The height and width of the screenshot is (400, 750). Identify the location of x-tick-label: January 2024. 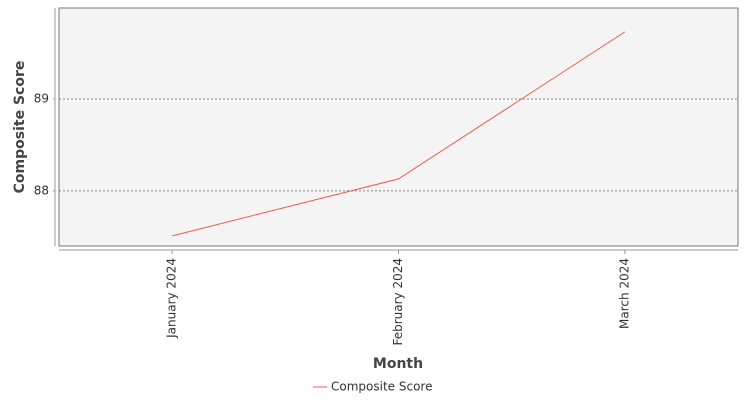
(172, 298).